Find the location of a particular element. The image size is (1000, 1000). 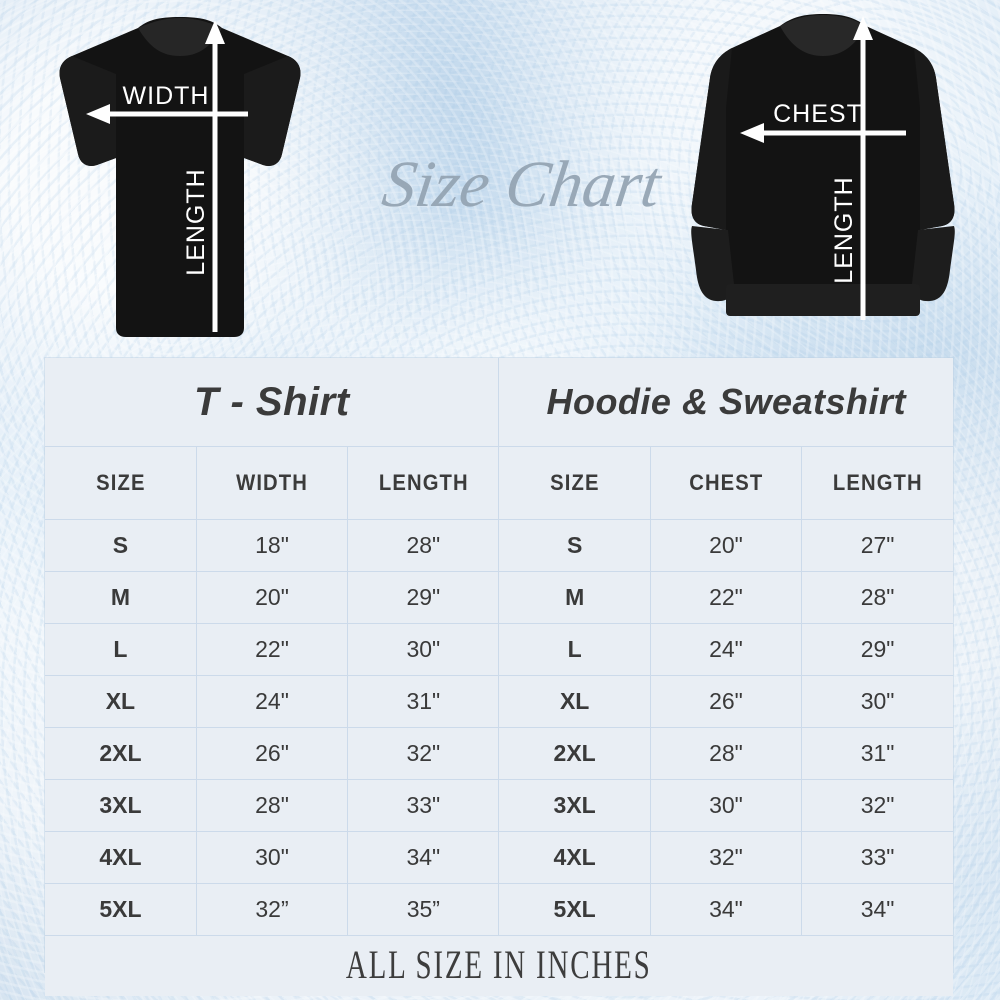

cell-right-size: 5XL is located at coordinates (574, 909).